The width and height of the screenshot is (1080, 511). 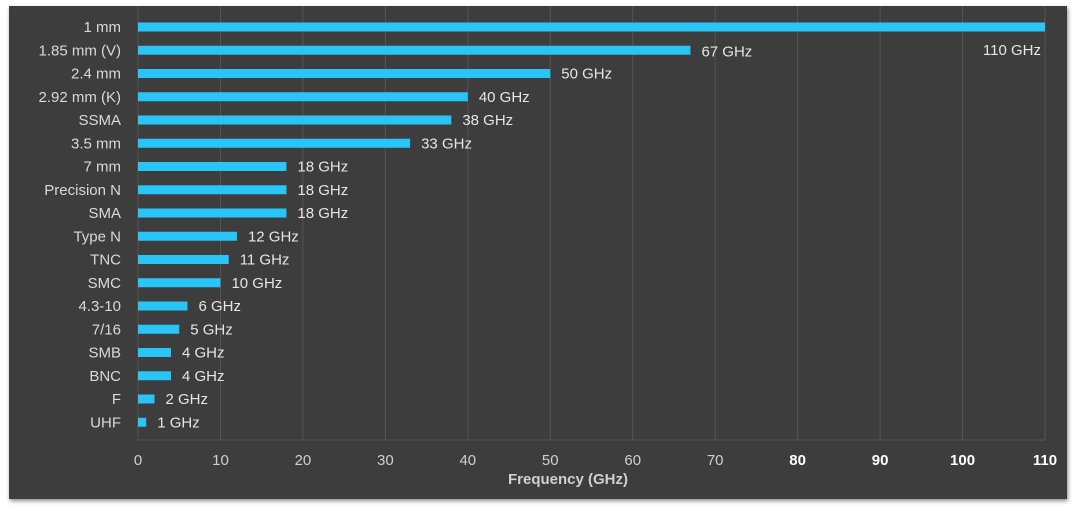 I want to click on x-tick-label: 80, so click(x=797, y=460).